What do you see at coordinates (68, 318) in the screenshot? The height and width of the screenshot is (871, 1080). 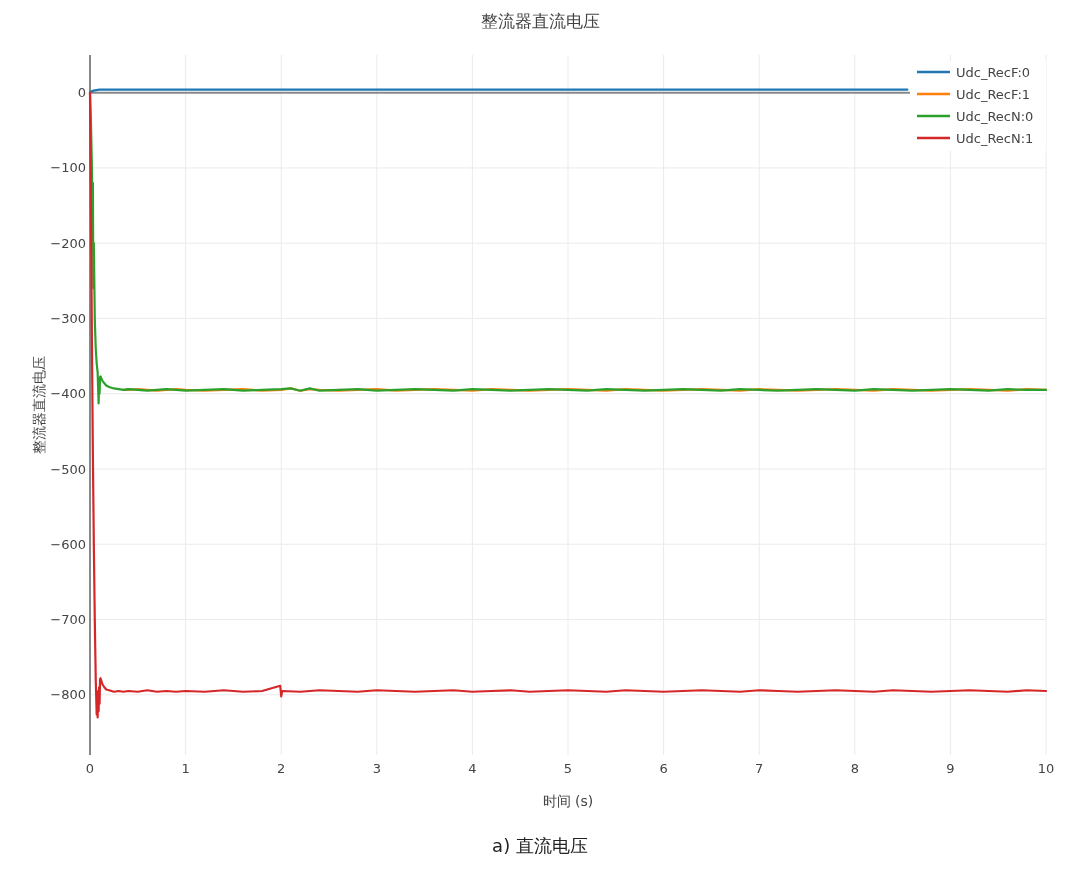 I see `y-tick-label: −300` at bounding box center [68, 318].